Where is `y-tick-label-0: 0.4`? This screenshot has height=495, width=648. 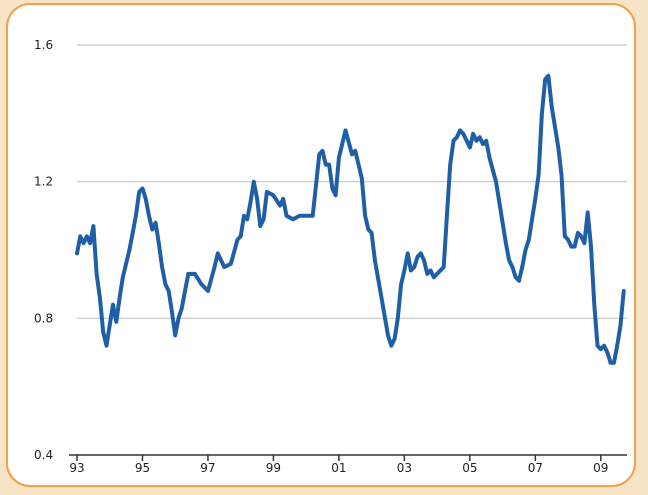 y-tick-label-0: 0.4 is located at coordinates (43, 455).